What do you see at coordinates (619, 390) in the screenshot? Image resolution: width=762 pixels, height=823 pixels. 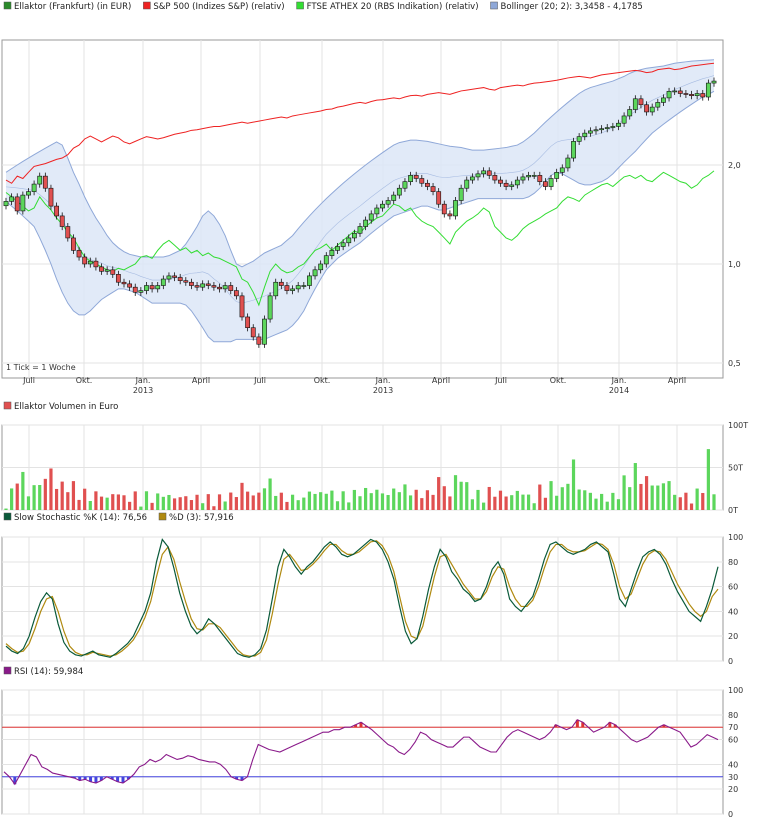 I see `x-tick-year: 2014` at bounding box center [619, 390].